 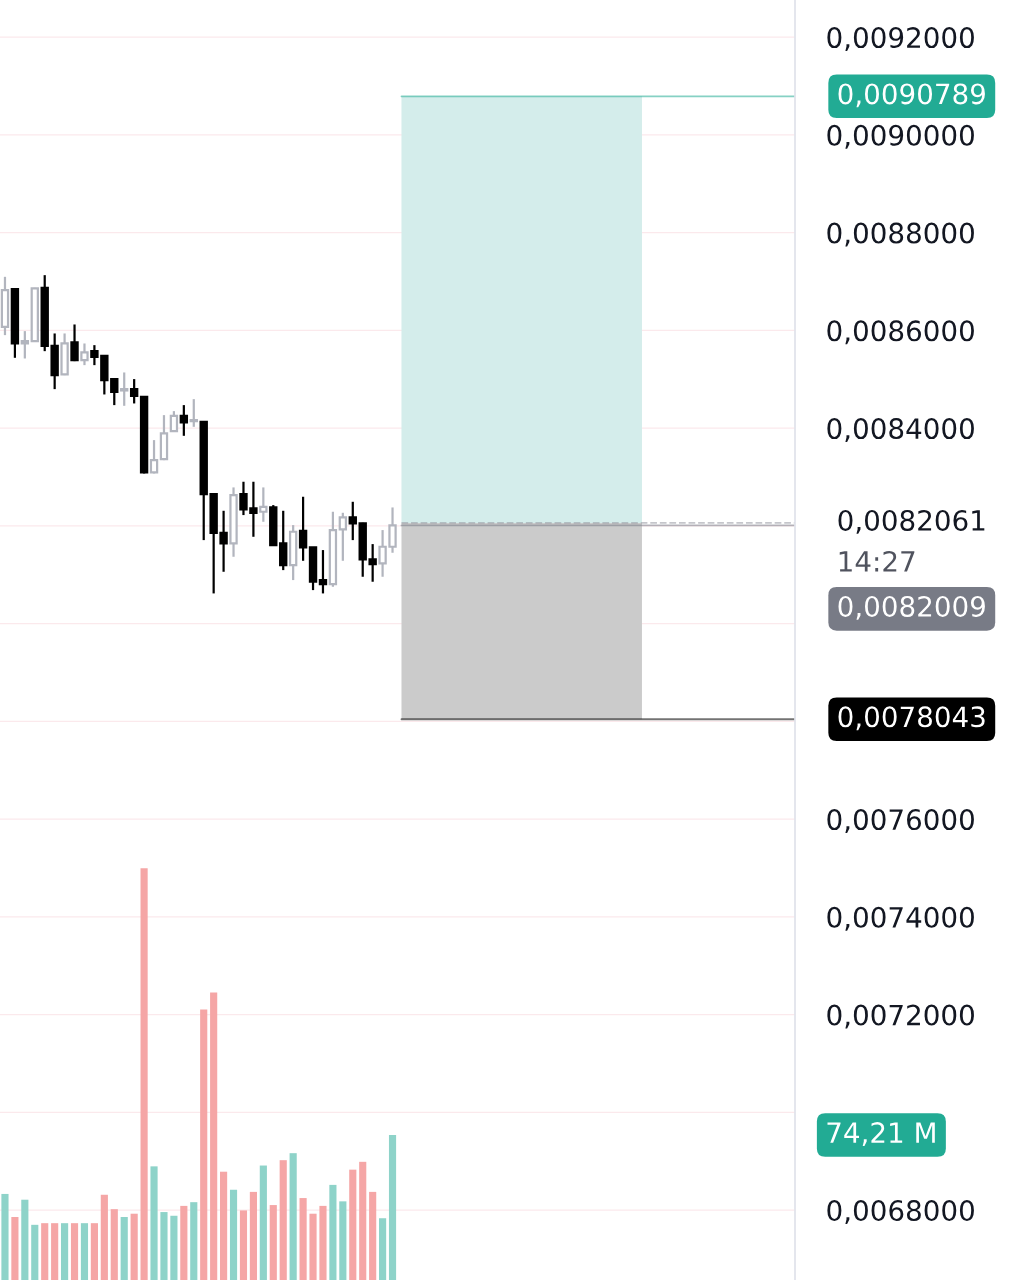 What do you see at coordinates (900, 821) in the screenshot?
I see `y-tick-label: 0,0076000` at bounding box center [900, 821].